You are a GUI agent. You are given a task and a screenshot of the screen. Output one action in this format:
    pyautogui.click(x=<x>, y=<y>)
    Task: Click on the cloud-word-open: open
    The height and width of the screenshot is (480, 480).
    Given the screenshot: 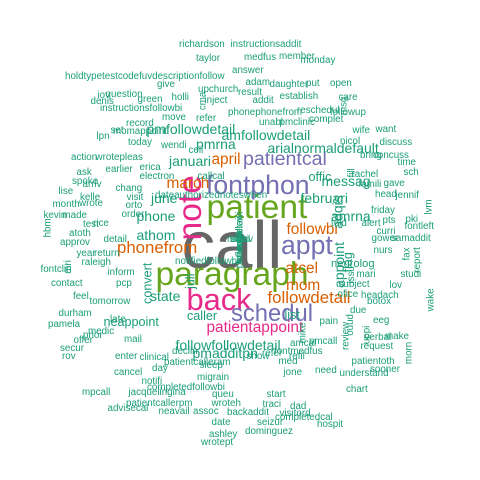 What is the action you would take?
    pyautogui.click(x=341, y=83)
    